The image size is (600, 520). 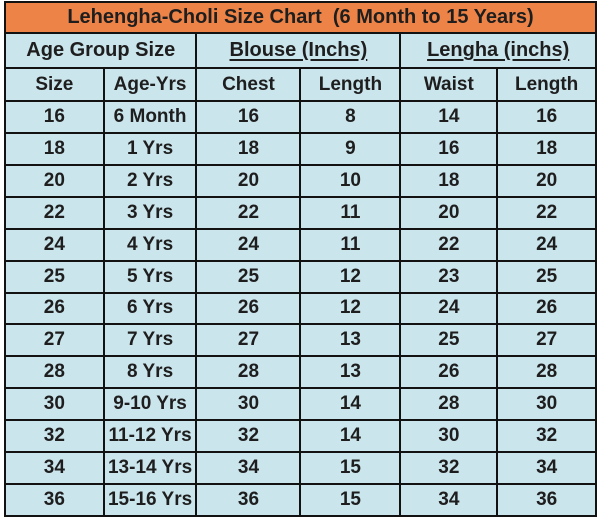 I want to click on table-cell: 10, so click(x=350, y=180).